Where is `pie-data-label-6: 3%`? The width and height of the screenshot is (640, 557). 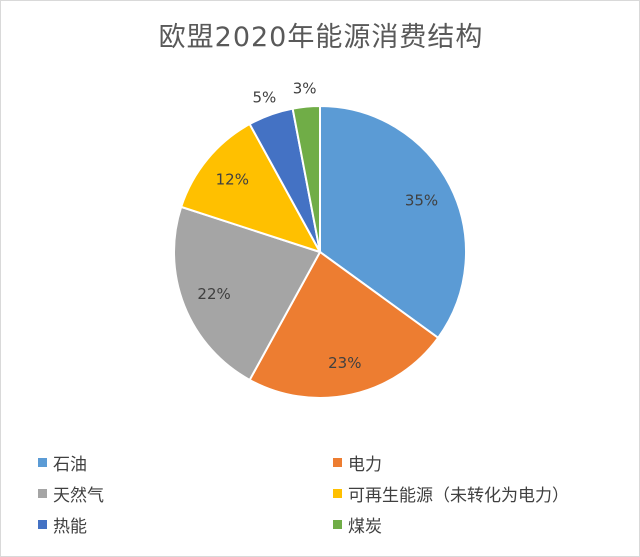 pie-data-label-6: 3% is located at coordinates (305, 89).